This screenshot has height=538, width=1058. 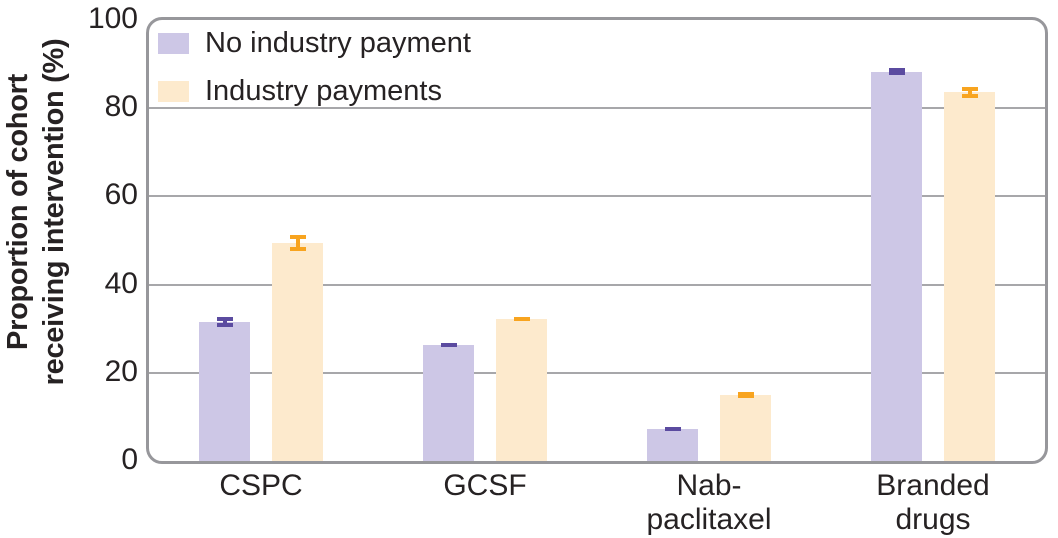 I want to click on x-label-gcsf: GCSF, so click(x=485, y=485).